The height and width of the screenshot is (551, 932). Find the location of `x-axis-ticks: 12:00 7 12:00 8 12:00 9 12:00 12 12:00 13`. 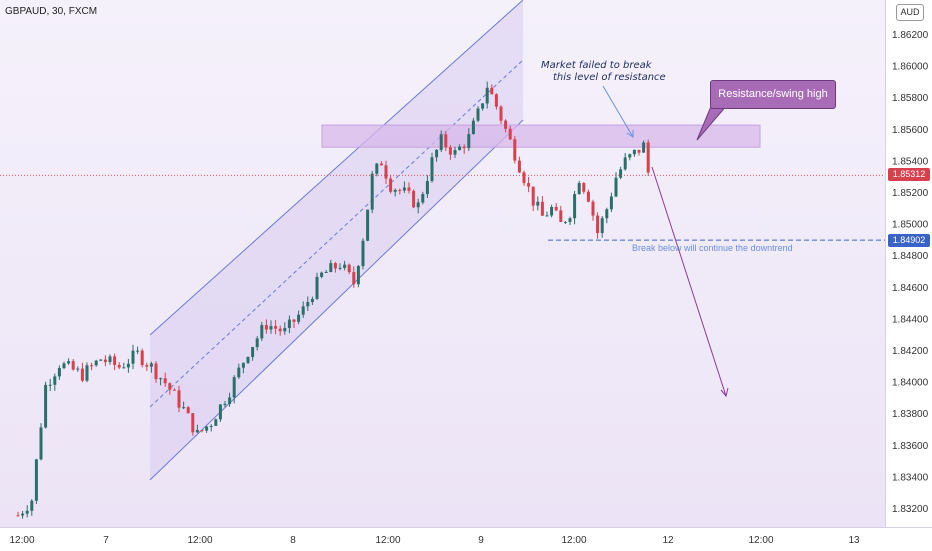

x-axis-ticks: 12:00 7 12:00 8 12:00 9 12:00 12 12:00 13 is located at coordinates (434, 540).